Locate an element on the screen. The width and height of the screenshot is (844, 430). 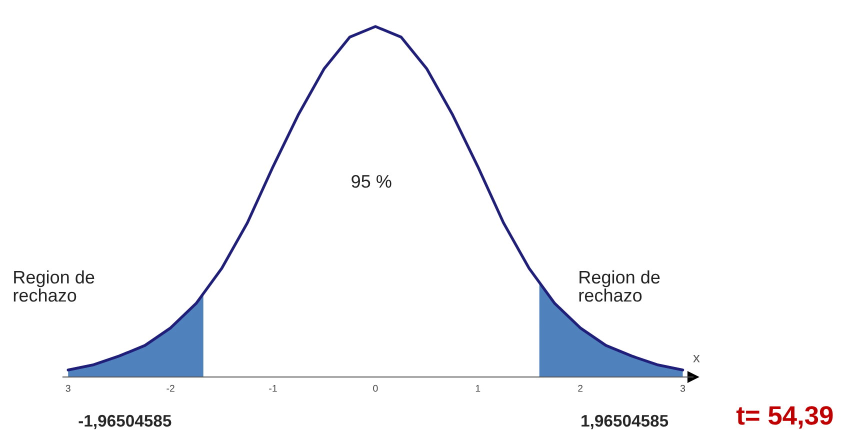
annotation: 95 % is located at coordinates (372, 181).